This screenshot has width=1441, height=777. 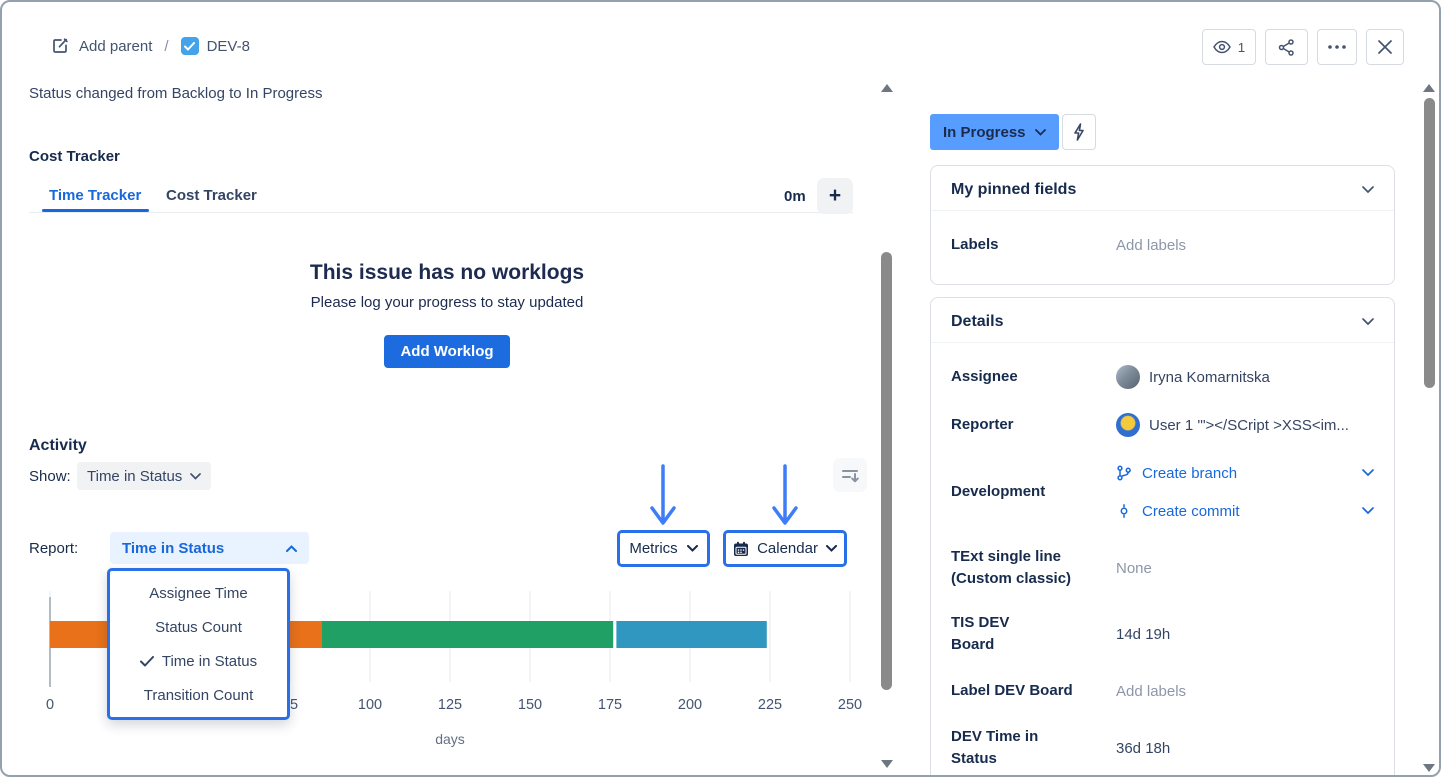 I want to click on text-single-line-value: None, so click(x=1134, y=568).